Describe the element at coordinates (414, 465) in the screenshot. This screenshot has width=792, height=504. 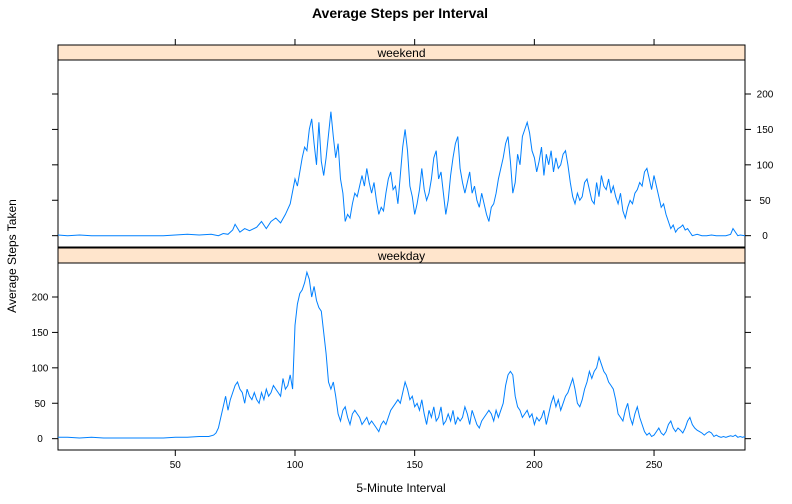
I see `x-tick-label: 150` at that location.